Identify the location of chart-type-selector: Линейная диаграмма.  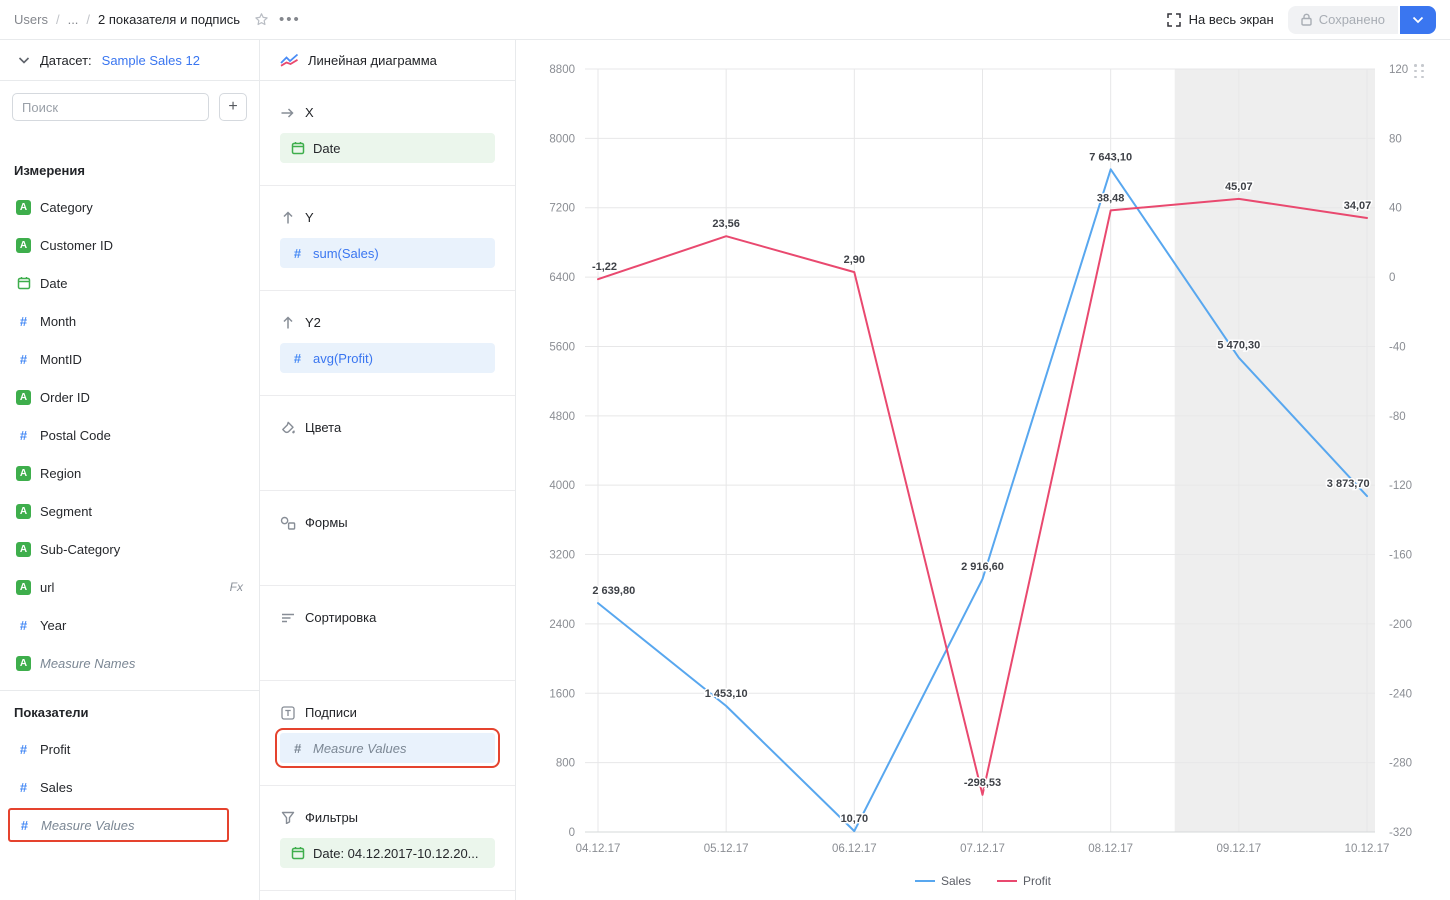
(387, 60).